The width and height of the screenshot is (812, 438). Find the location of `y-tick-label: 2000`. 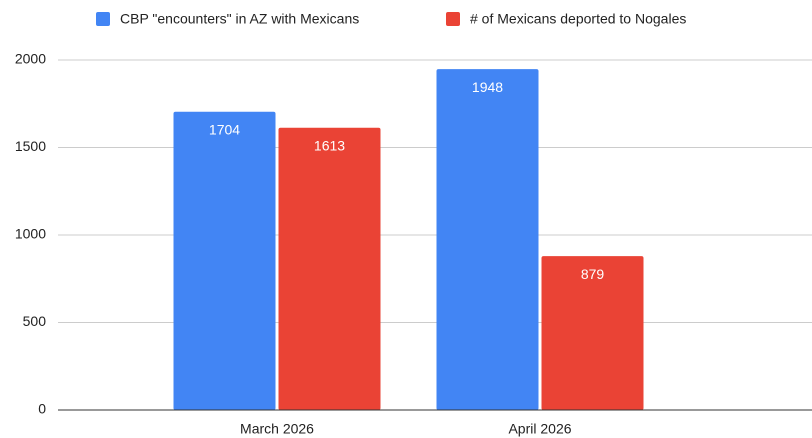

y-tick-label: 2000 is located at coordinates (30, 59).